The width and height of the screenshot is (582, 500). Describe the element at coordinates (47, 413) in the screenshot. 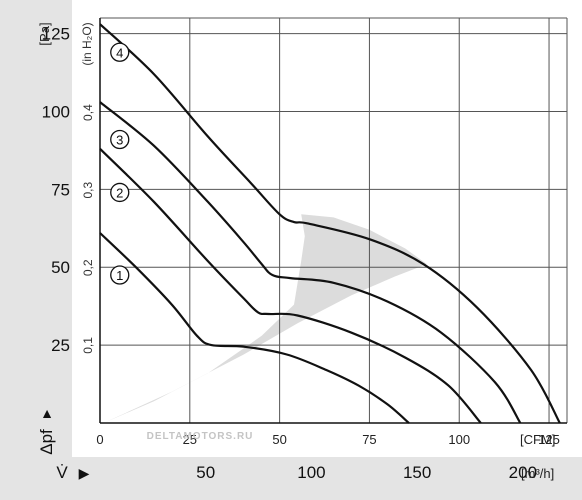

I see `y-axis-arrow-icon: ▲` at that location.